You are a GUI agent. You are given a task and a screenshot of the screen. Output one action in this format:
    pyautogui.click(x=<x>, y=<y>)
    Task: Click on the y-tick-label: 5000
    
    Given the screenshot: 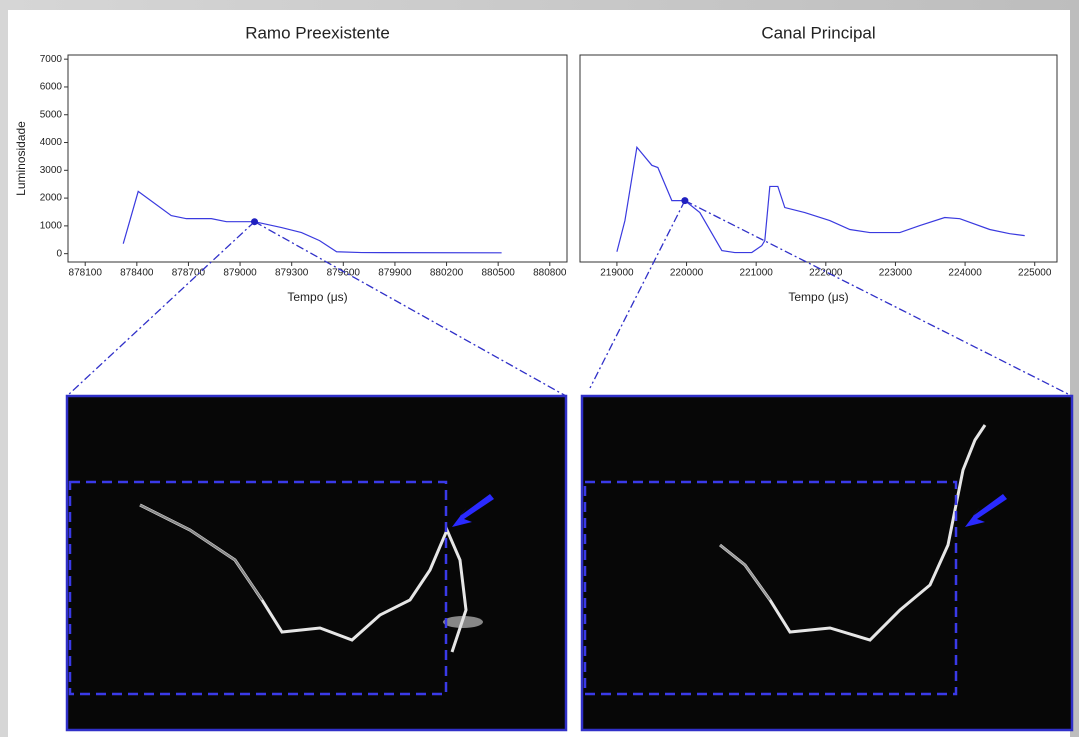 What is the action you would take?
    pyautogui.click(x=51, y=114)
    